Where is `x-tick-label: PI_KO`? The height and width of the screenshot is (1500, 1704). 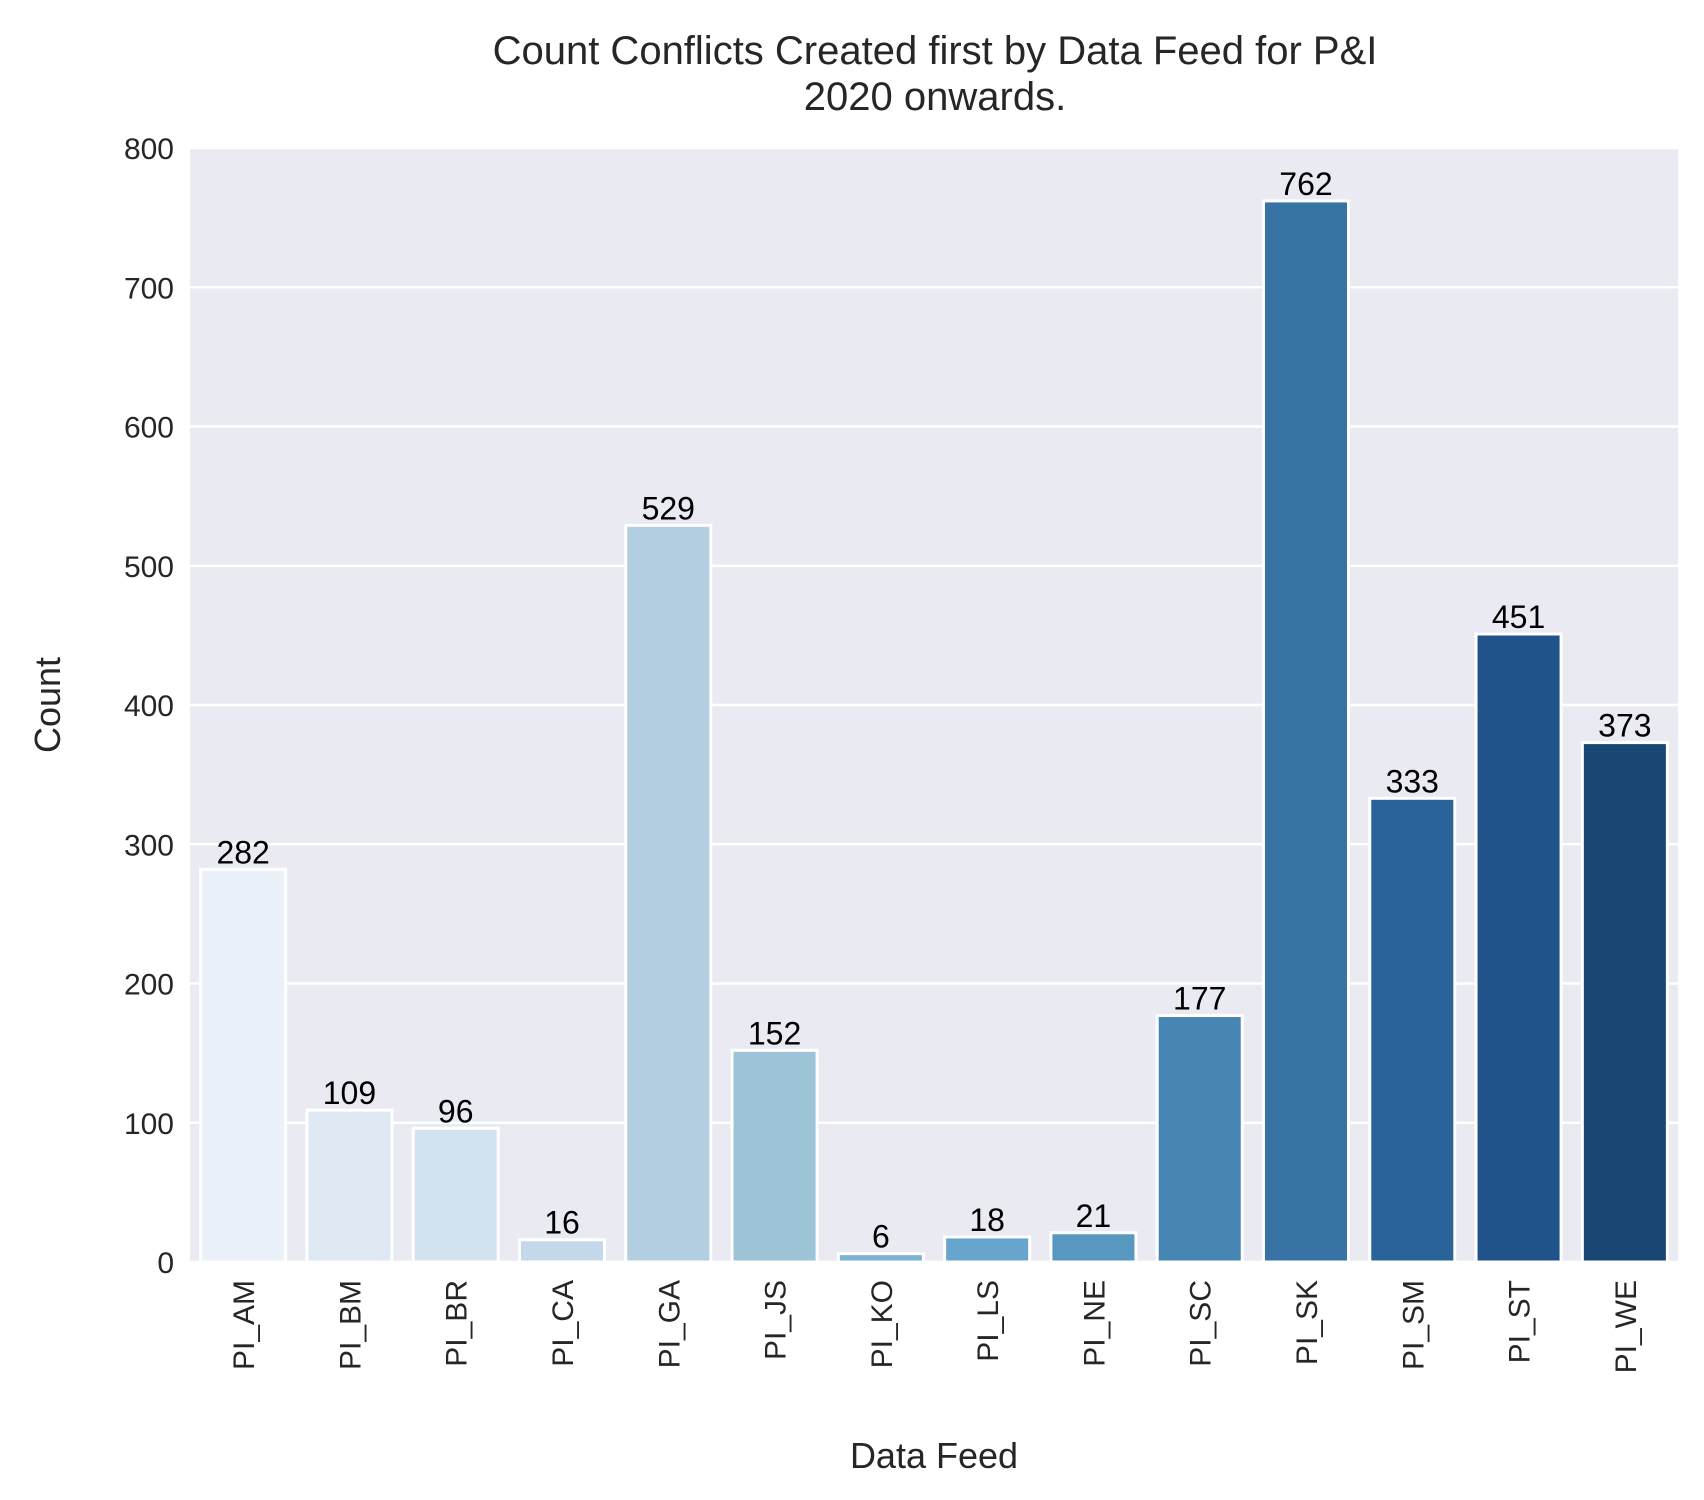
x-tick-label: PI_KO is located at coordinates (882, 1324).